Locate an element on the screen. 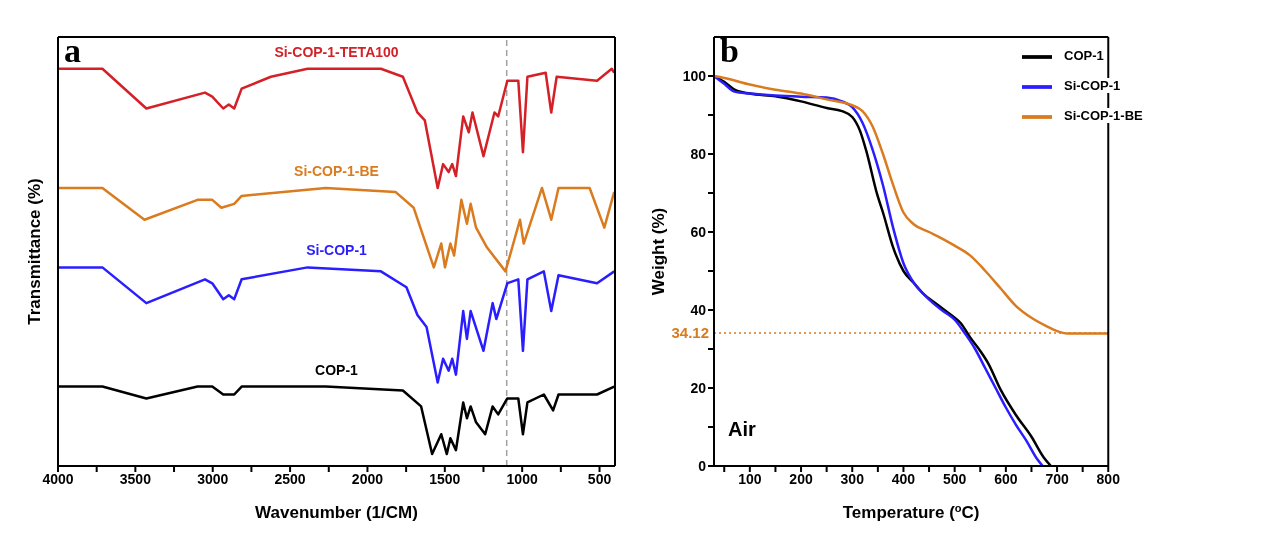 The height and width of the screenshot is (554, 1261). series-label: Si-COP-1-TETA100 is located at coordinates (336, 51).